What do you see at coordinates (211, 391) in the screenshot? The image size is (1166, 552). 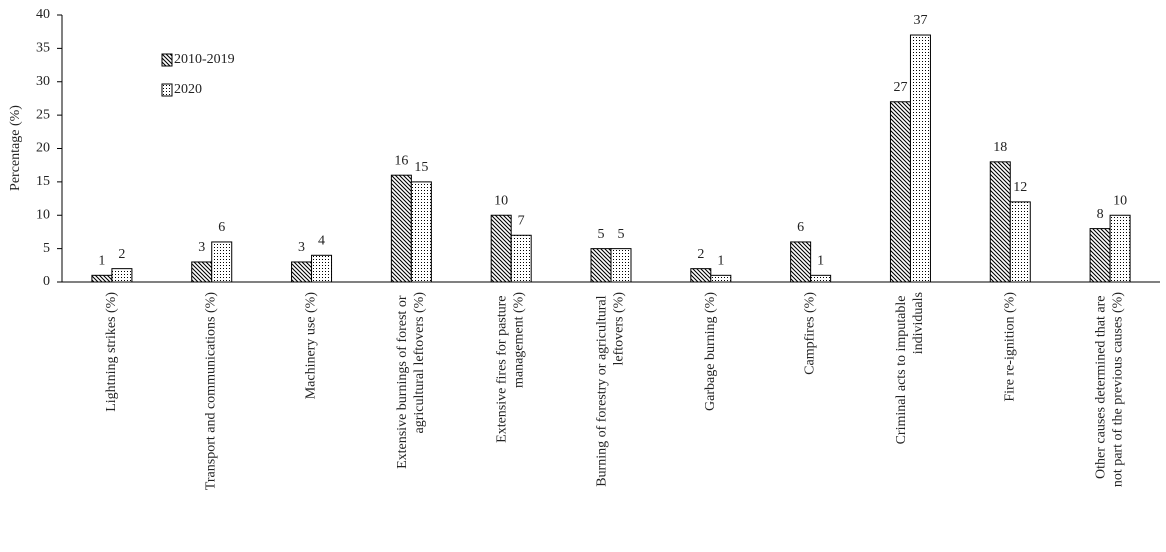 I see `x-tick-label: Transport and communications (%)` at bounding box center [211, 391].